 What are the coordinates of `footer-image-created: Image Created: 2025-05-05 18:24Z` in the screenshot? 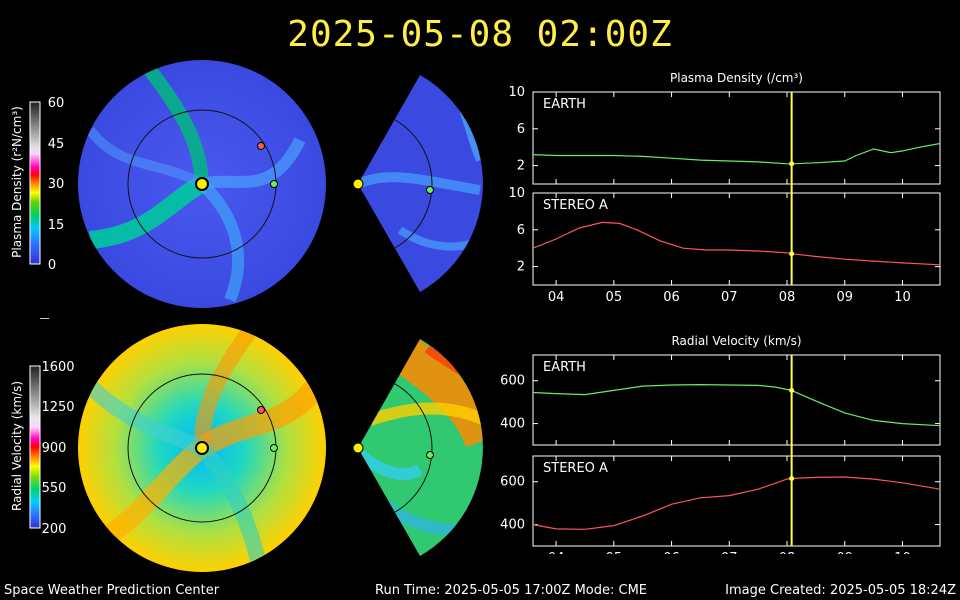 It's located at (840, 590).